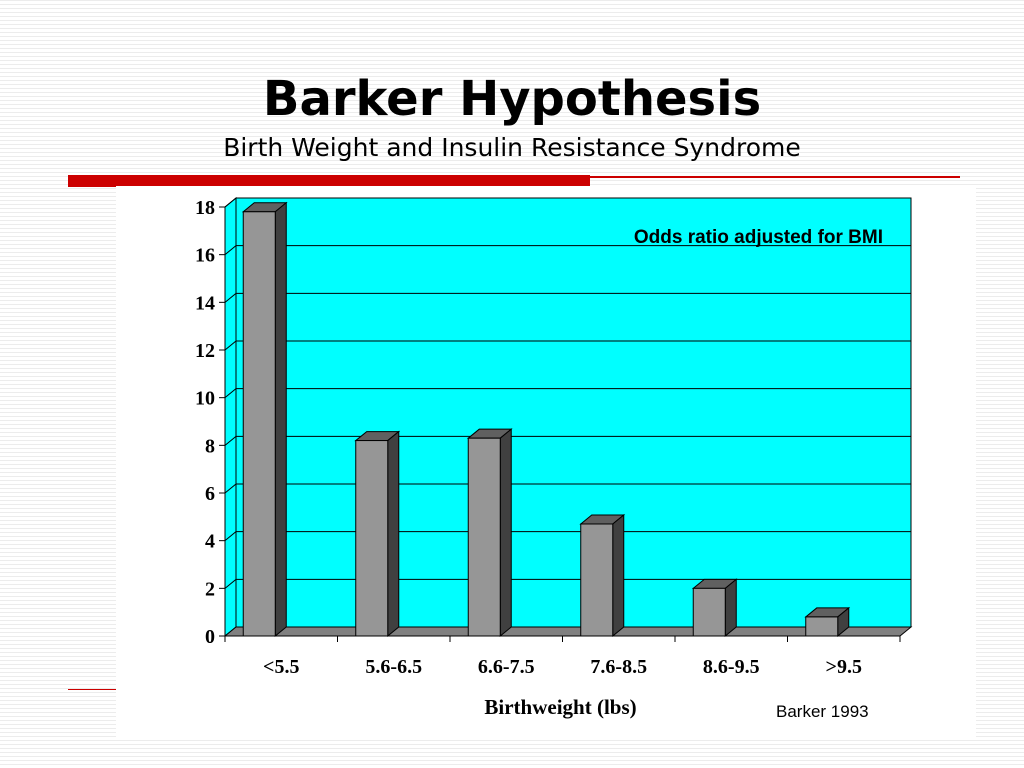  What do you see at coordinates (393, 667) in the screenshot?
I see `x-tick-label: 5.6-6.5` at bounding box center [393, 667].